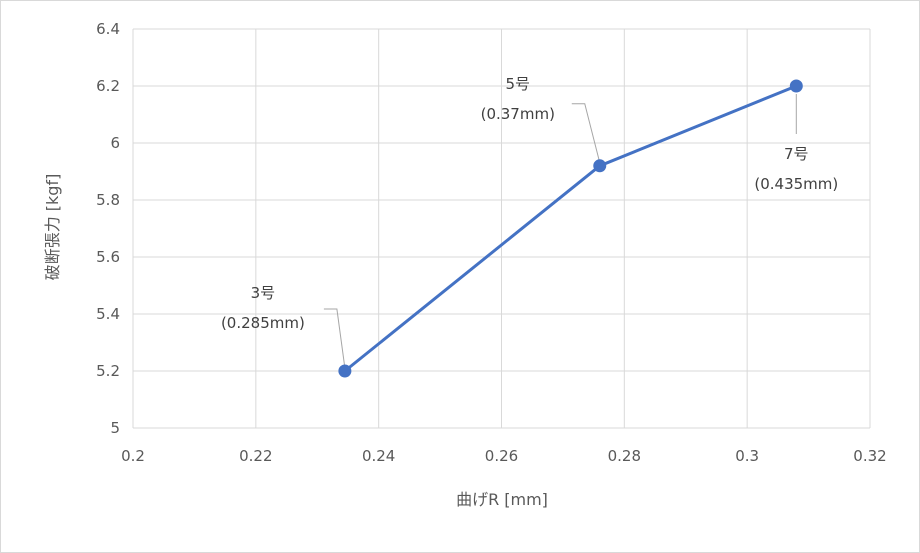 The image size is (920, 553). What do you see at coordinates (52, 227) in the screenshot?
I see `y-axis-title: 破断張力 [kgf]` at bounding box center [52, 227].